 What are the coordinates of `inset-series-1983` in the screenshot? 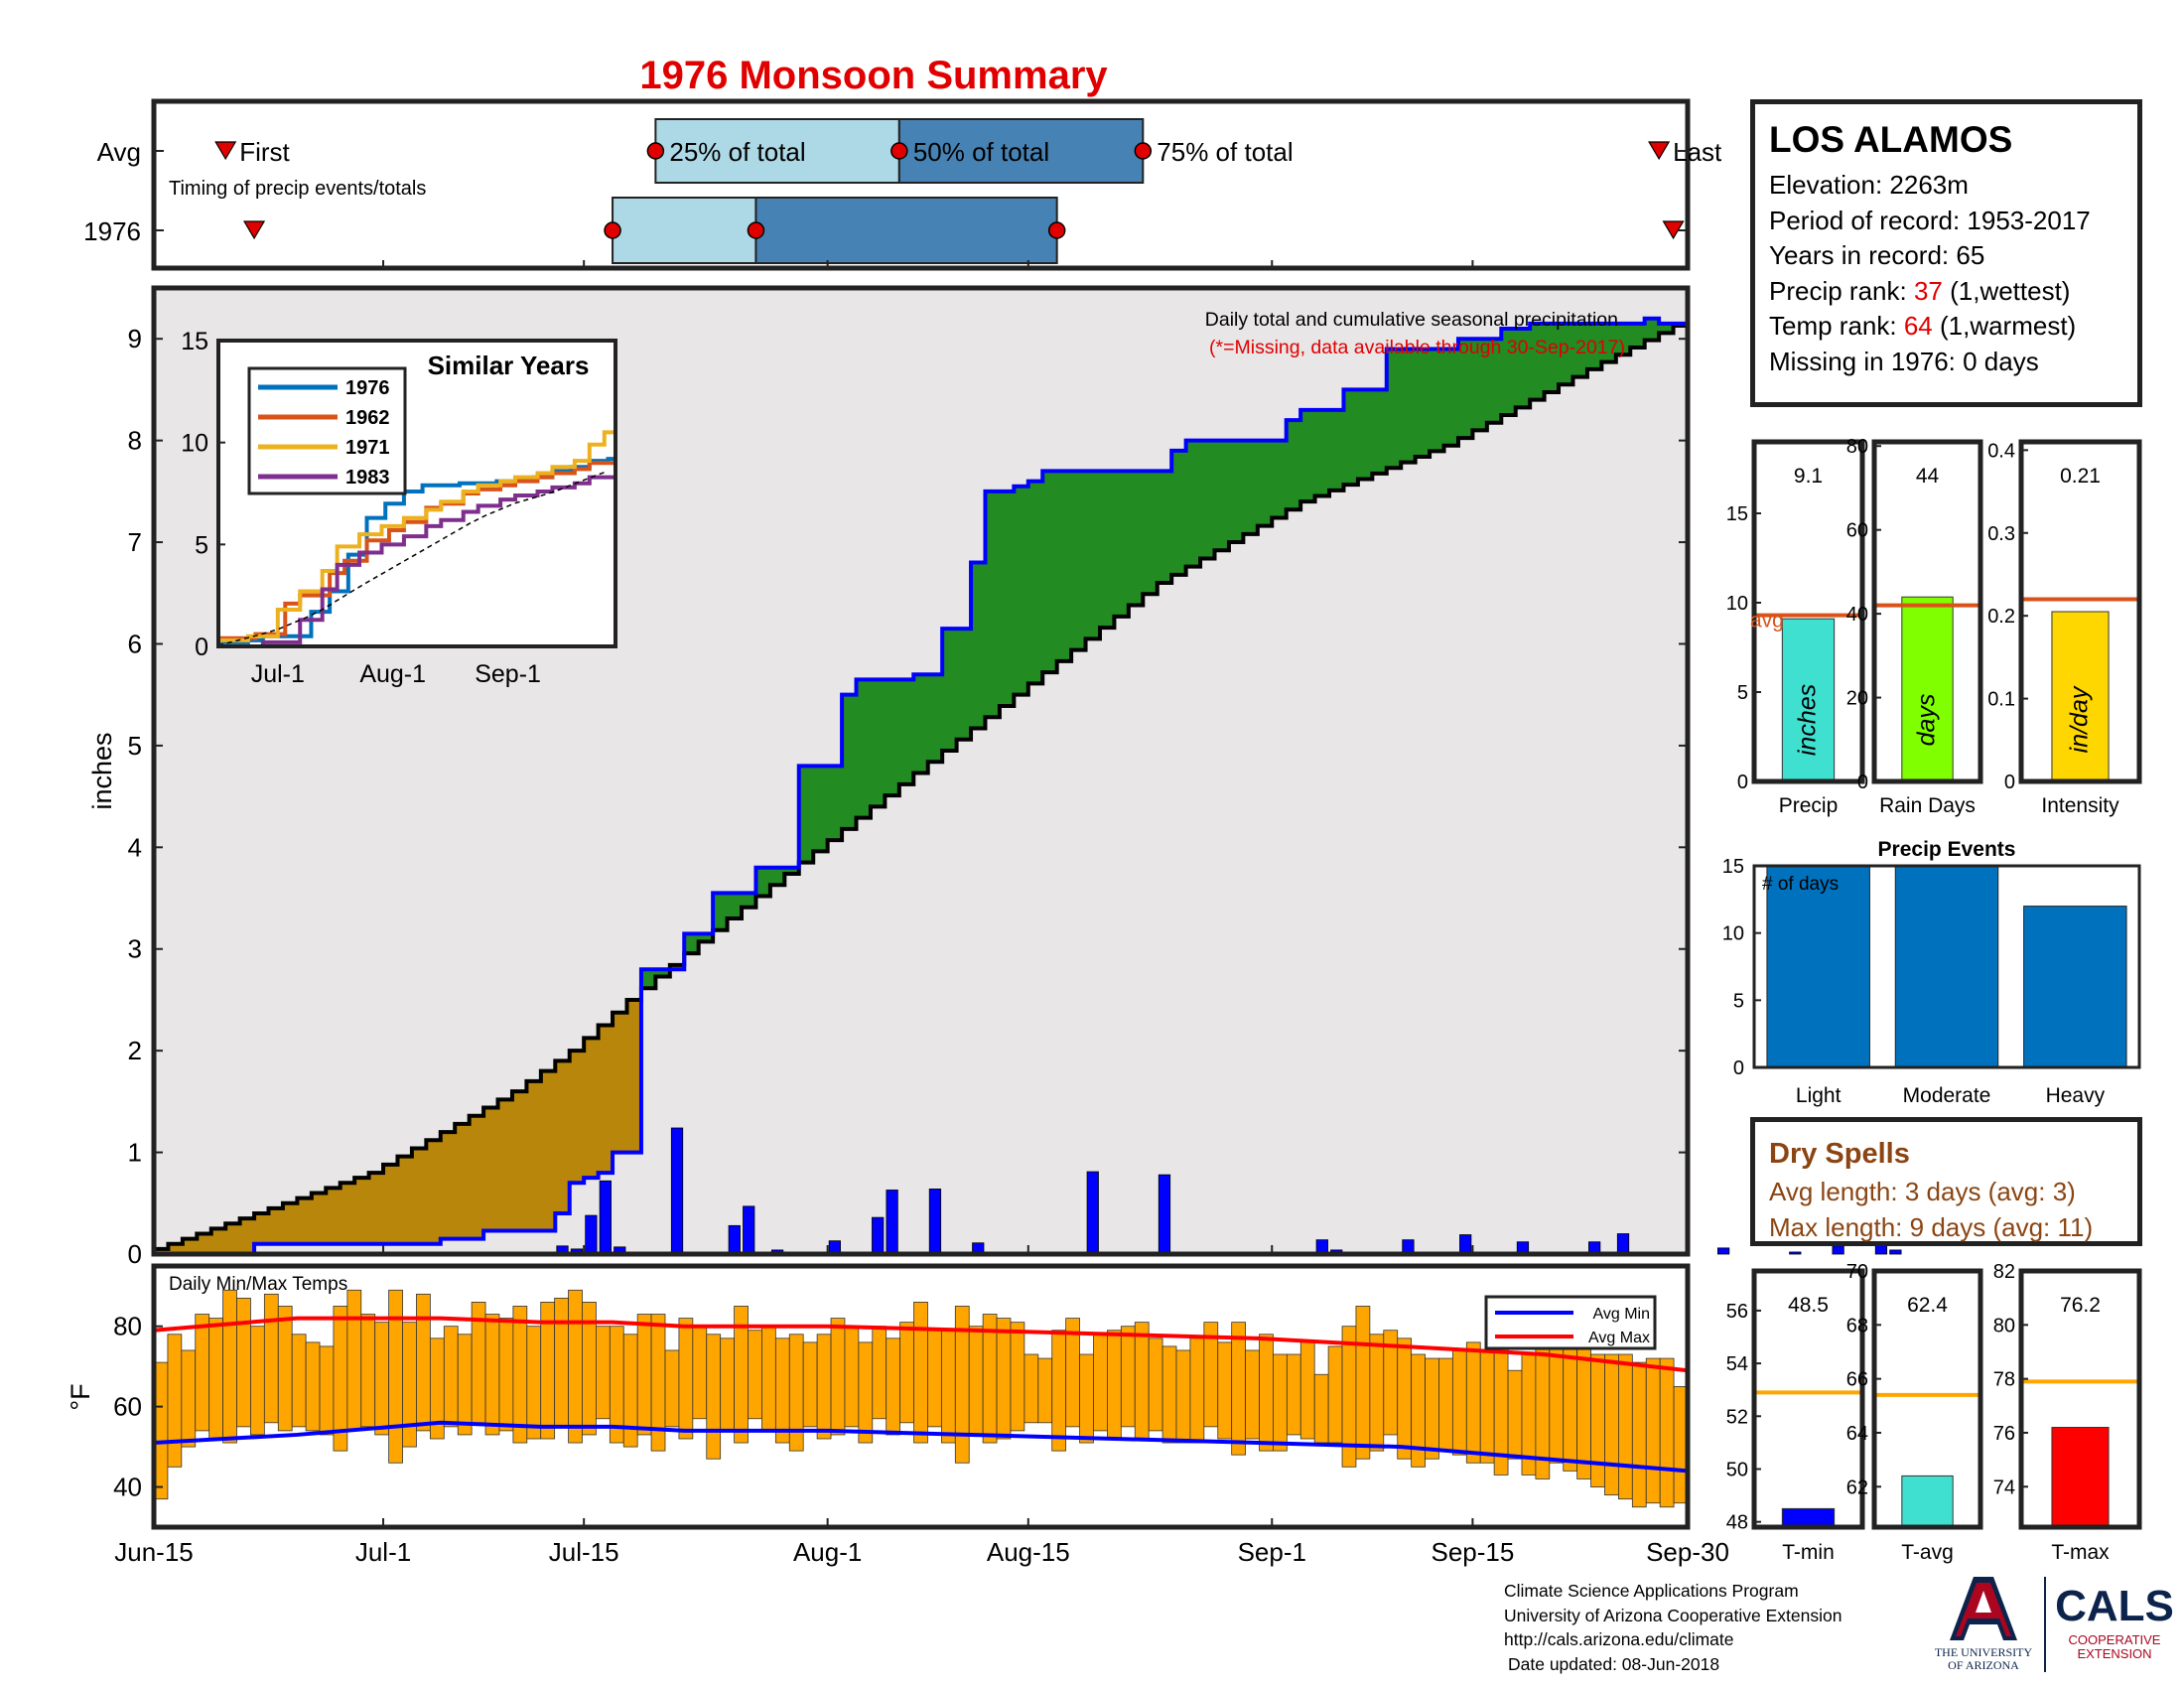 It's located at (417, 558).